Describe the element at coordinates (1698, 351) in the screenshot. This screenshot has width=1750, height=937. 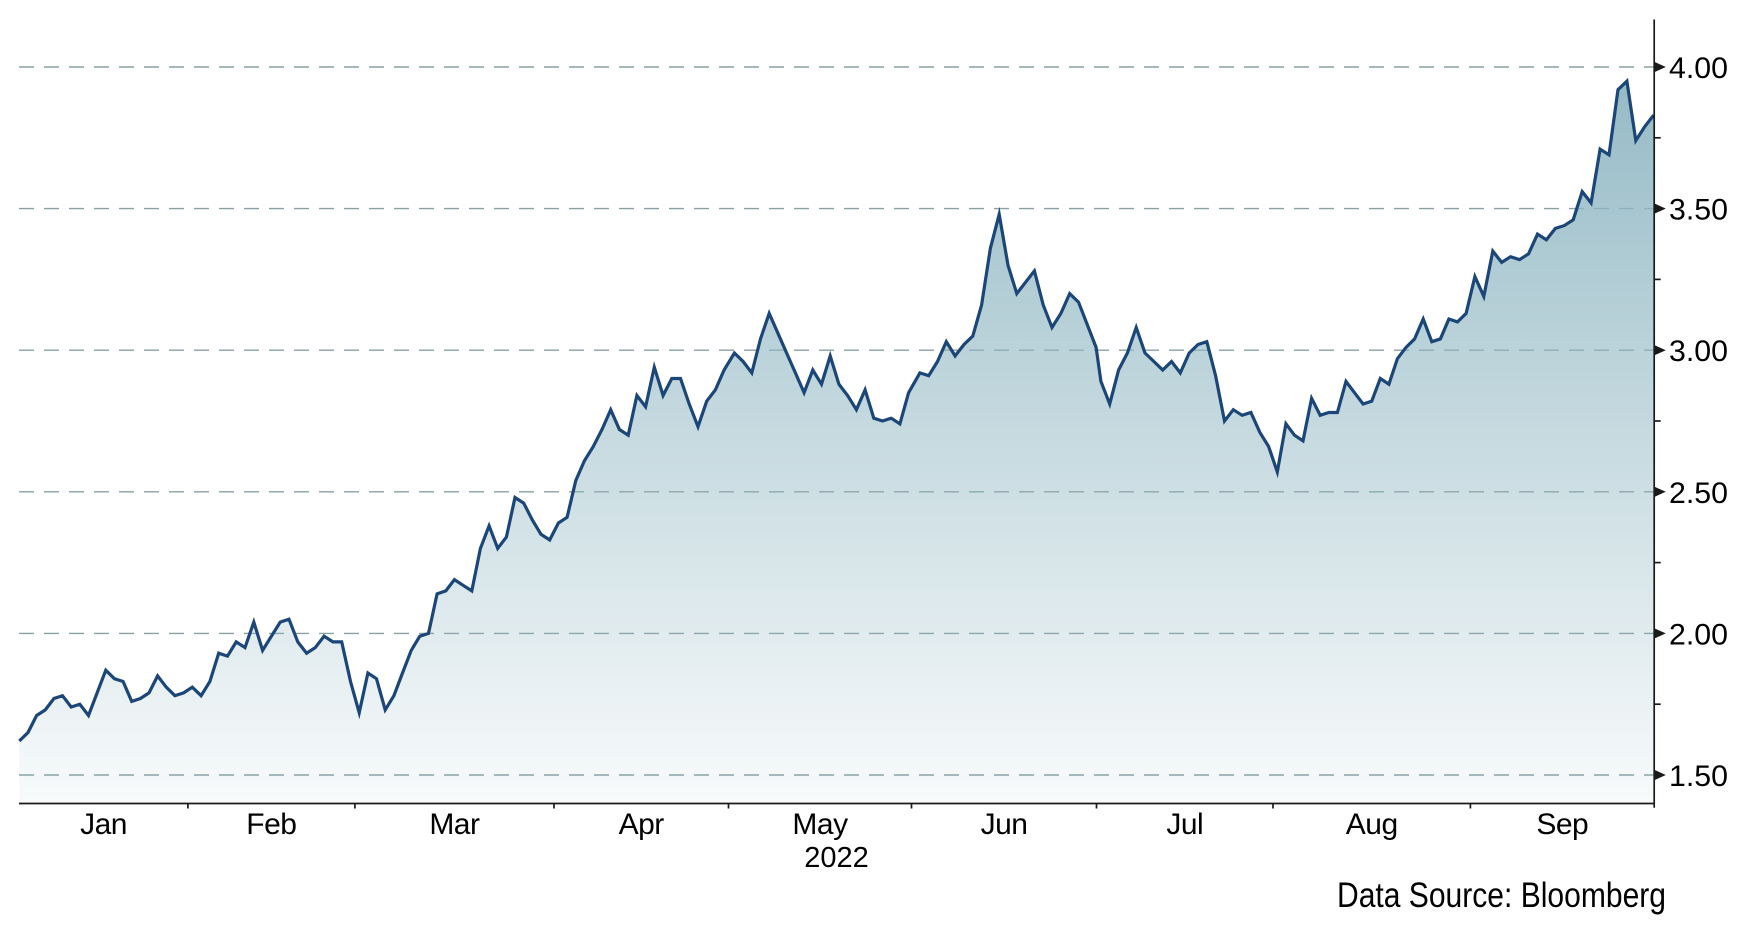
I see `svg-text: 3.00` at that location.